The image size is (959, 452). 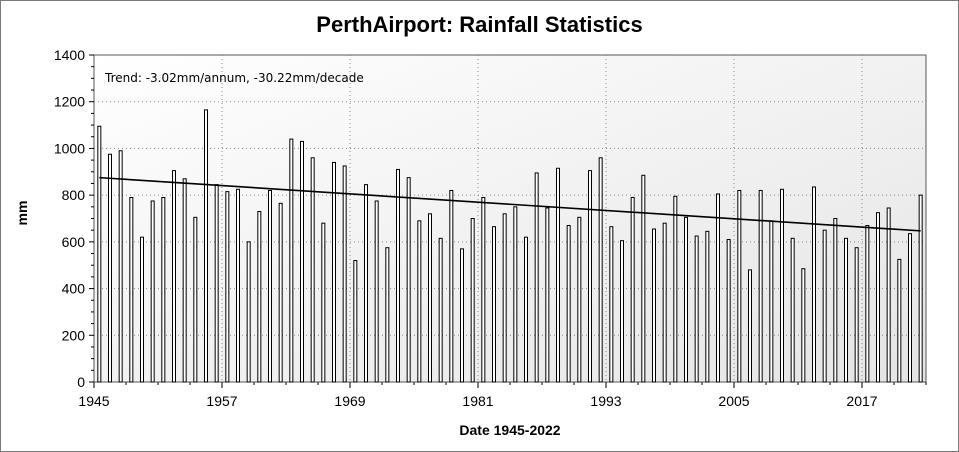 What do you see at coordinates (195, 299) in the screenshot?
I see `bar-1954` at bounding box center [195, 299].